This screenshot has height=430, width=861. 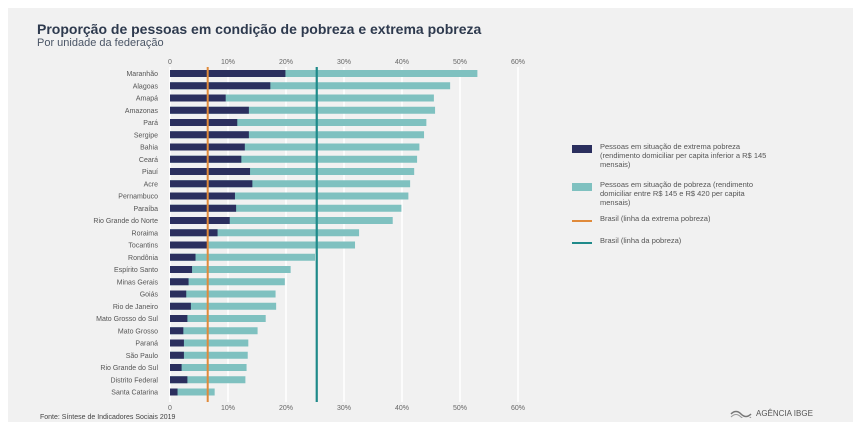 I want to click on category-label: Roraima, so click(x=145, y=233).